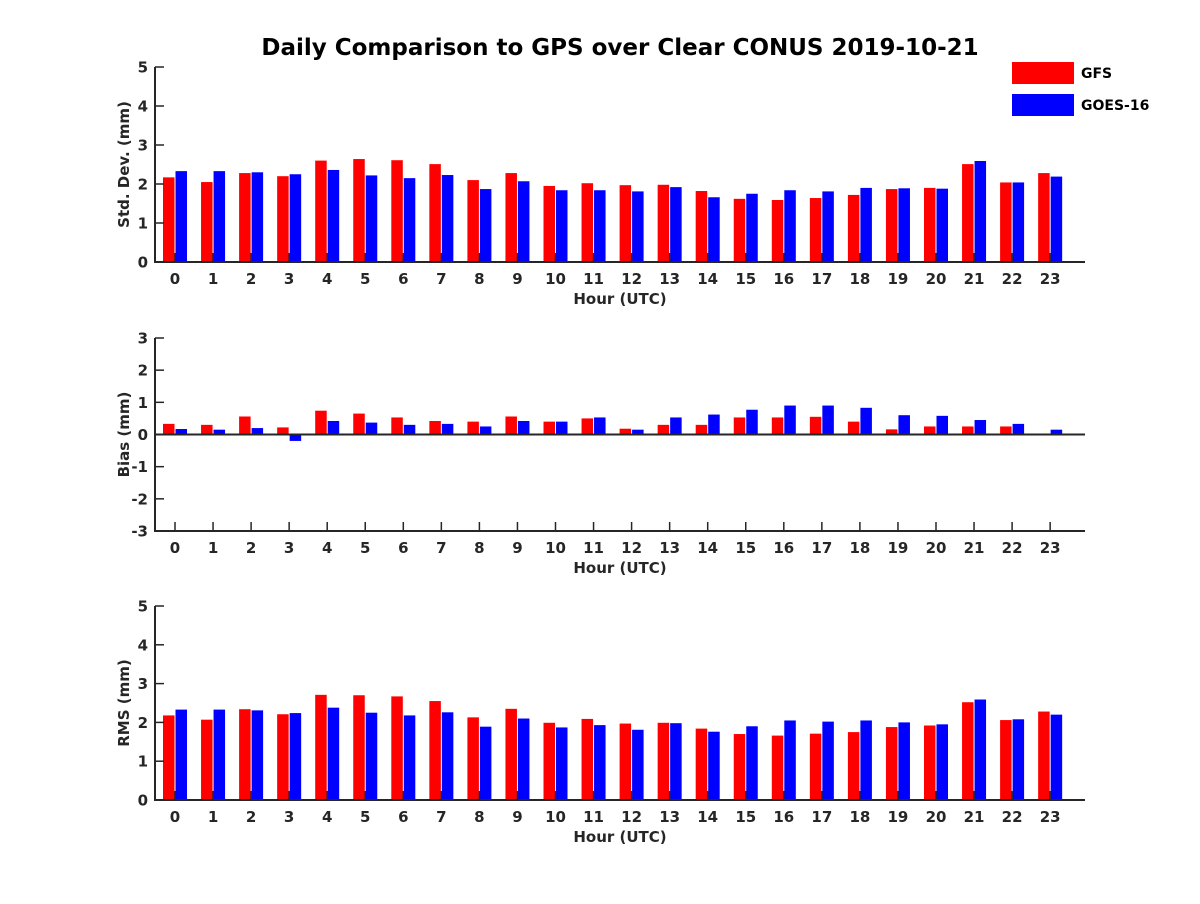 The height and width of the screenshot is (904, 1200). Describe the element at coordinates (289, 817) in the screenshot. I see `x-tick-label-rms-3: 3` at that location.